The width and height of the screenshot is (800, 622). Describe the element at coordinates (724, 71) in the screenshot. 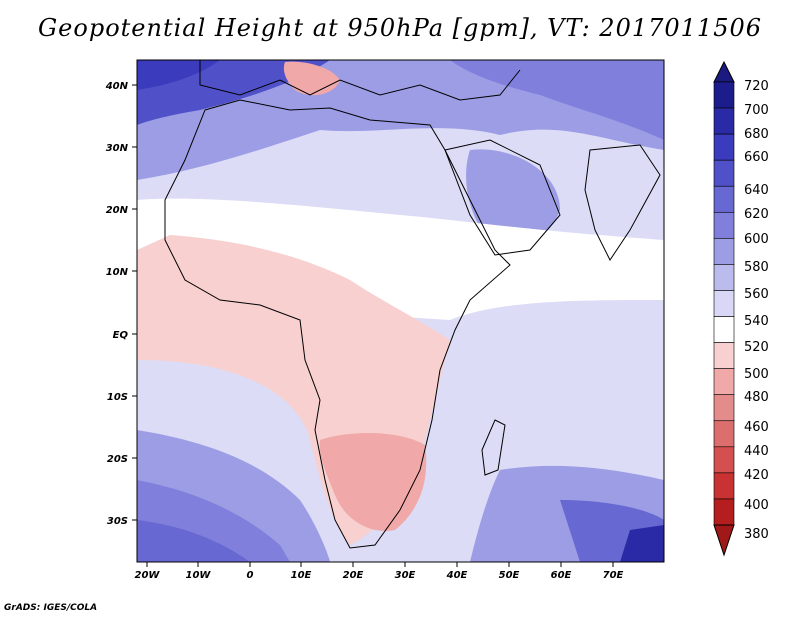

I see `colorbar-top-arrow` at that location.